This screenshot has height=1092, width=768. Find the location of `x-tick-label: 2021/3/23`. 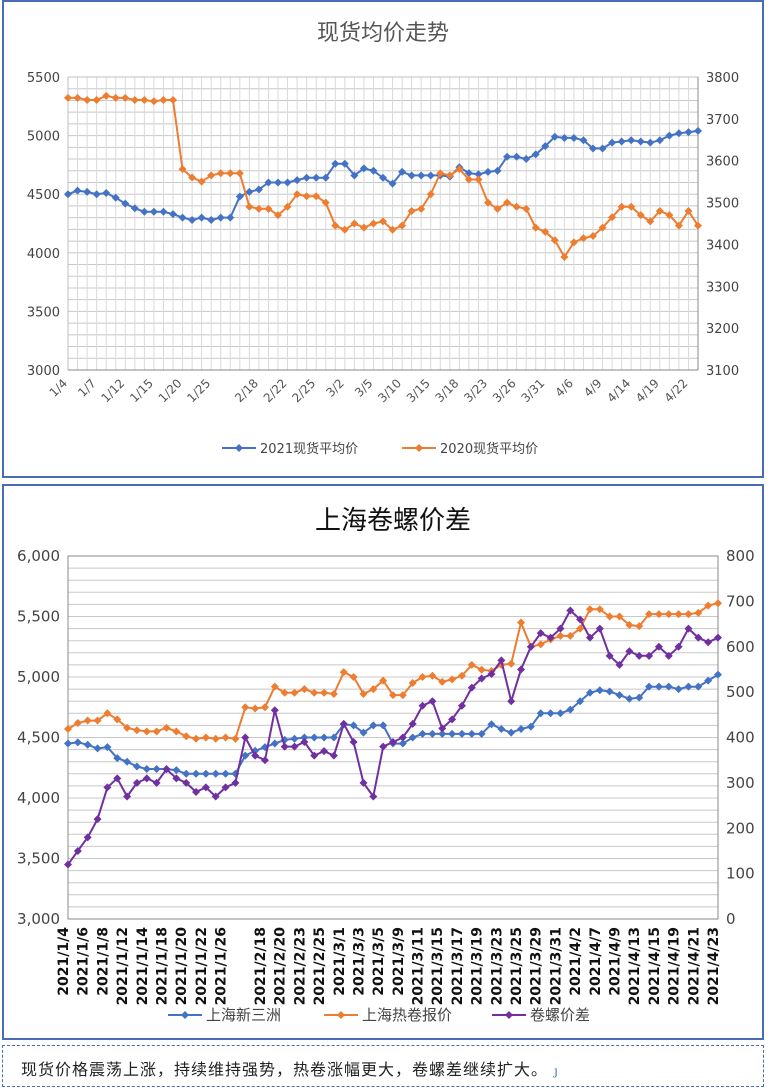

x-tick-label: 2021/3/23 is located at coordinates (497, 966).